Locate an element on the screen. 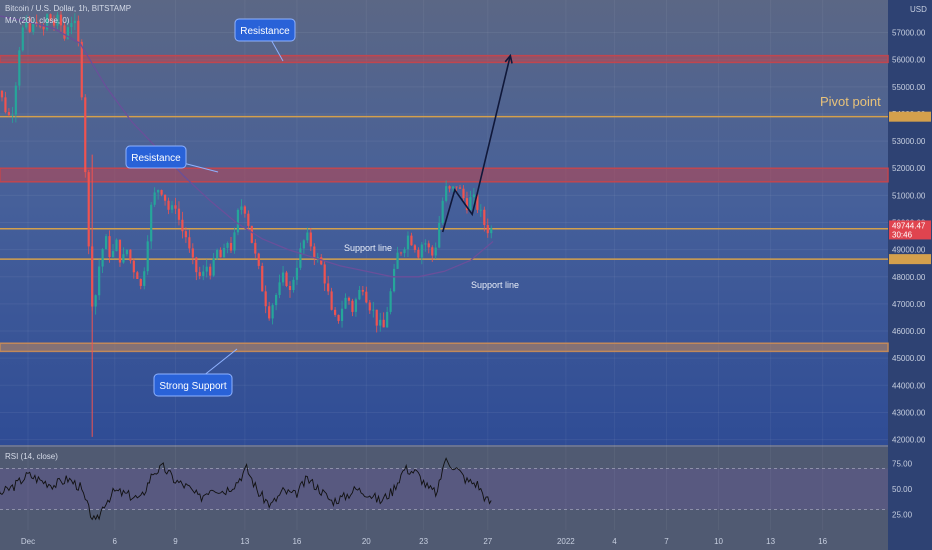  price-tick-label: 42000.00 is located at coordinates (909, 440).